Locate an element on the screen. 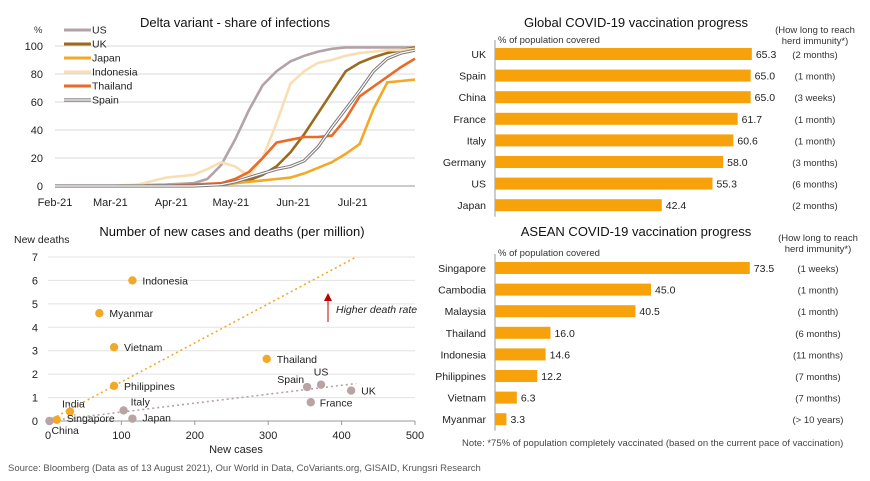 Image resolution: width=870 pixels, height=481 pixels. scatter-point-philippines is located at coordinates (114, 386).